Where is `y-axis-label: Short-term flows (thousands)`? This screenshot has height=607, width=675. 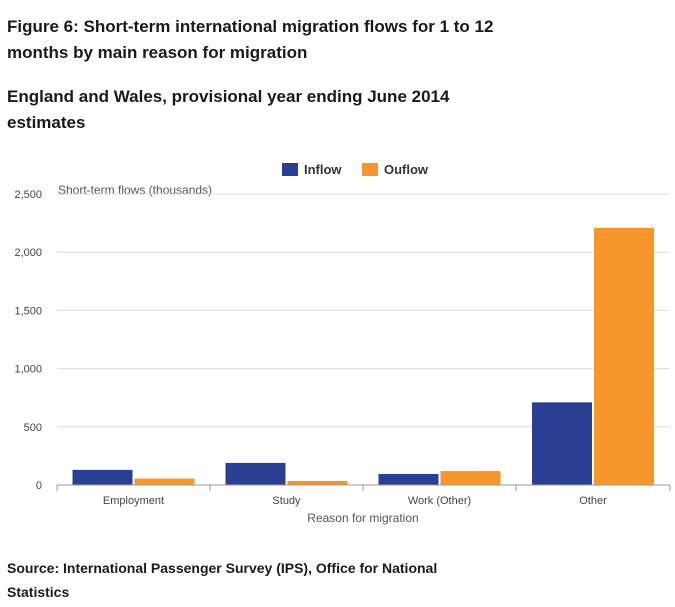
y-axis-label: Short-term flows (thousands) is located at coordinates (135, 190).